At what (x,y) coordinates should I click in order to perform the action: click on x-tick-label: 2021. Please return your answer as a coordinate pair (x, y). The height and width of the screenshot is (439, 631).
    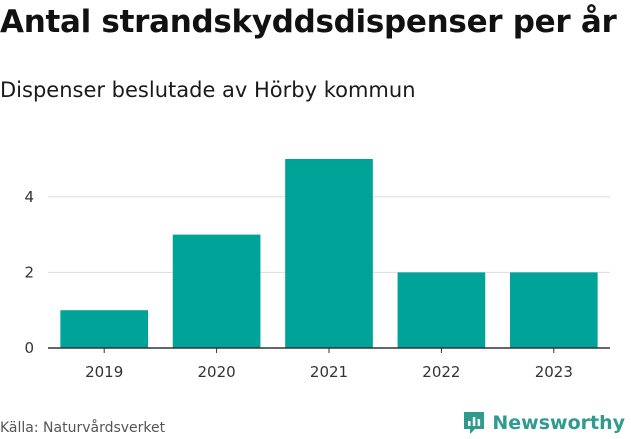
    Looking at the image, I should click on (329, 372).